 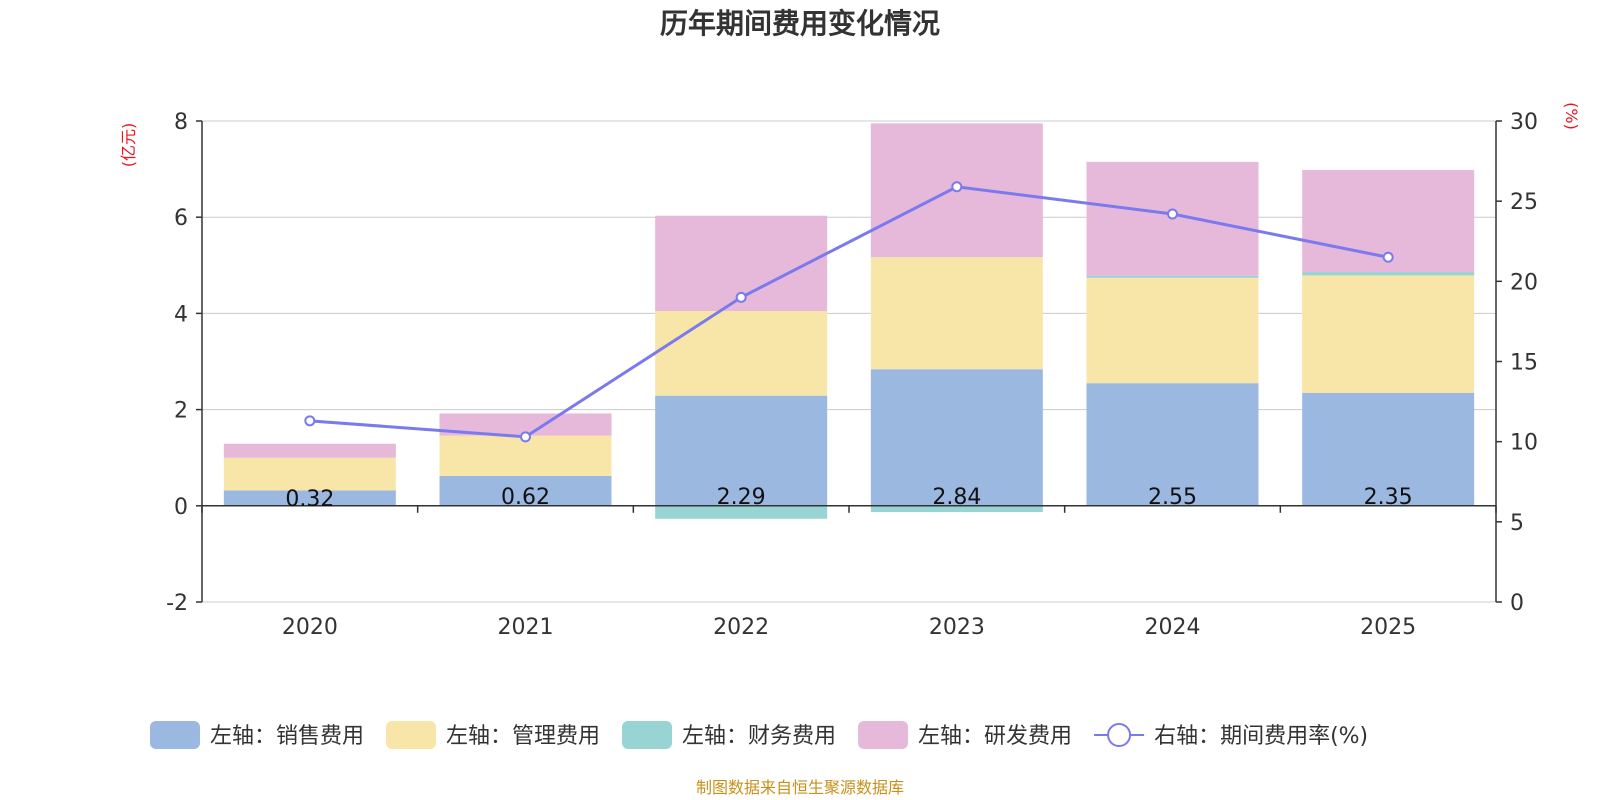 I want to click on right-axis-tick-label: 15, so click(x=1524, y=363).